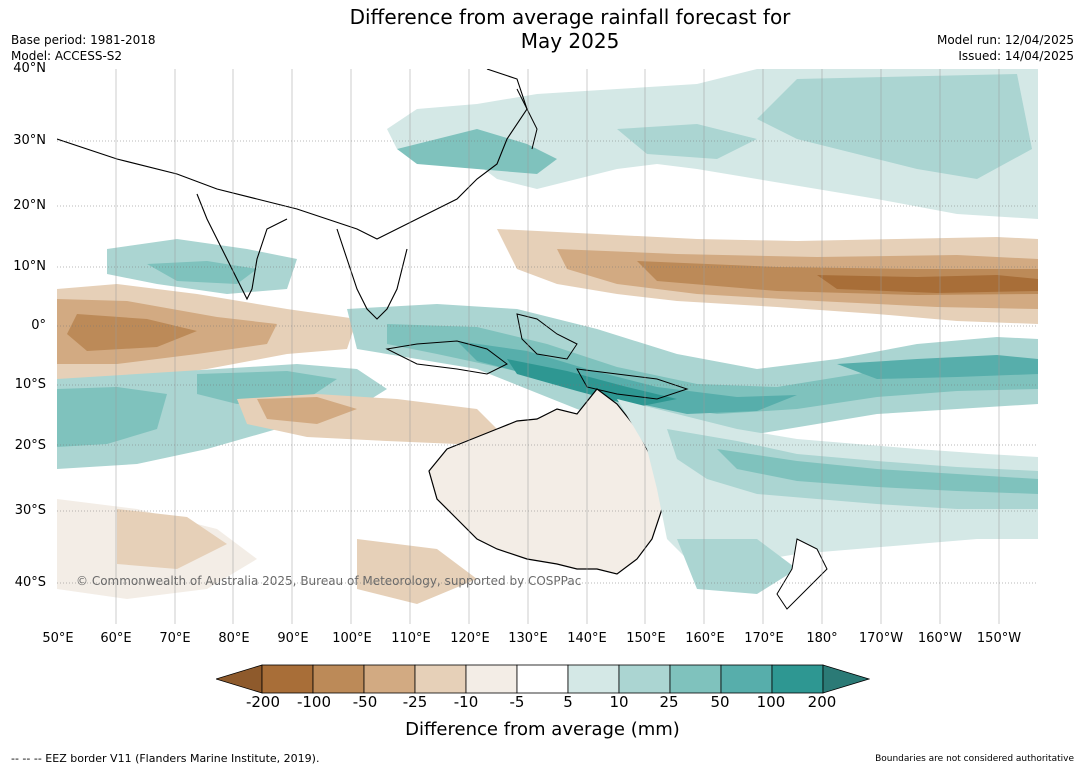  Describe the element at coordinates (29, 68) in the screenshot. I see `lat-label-40n: 40°N` at that location.